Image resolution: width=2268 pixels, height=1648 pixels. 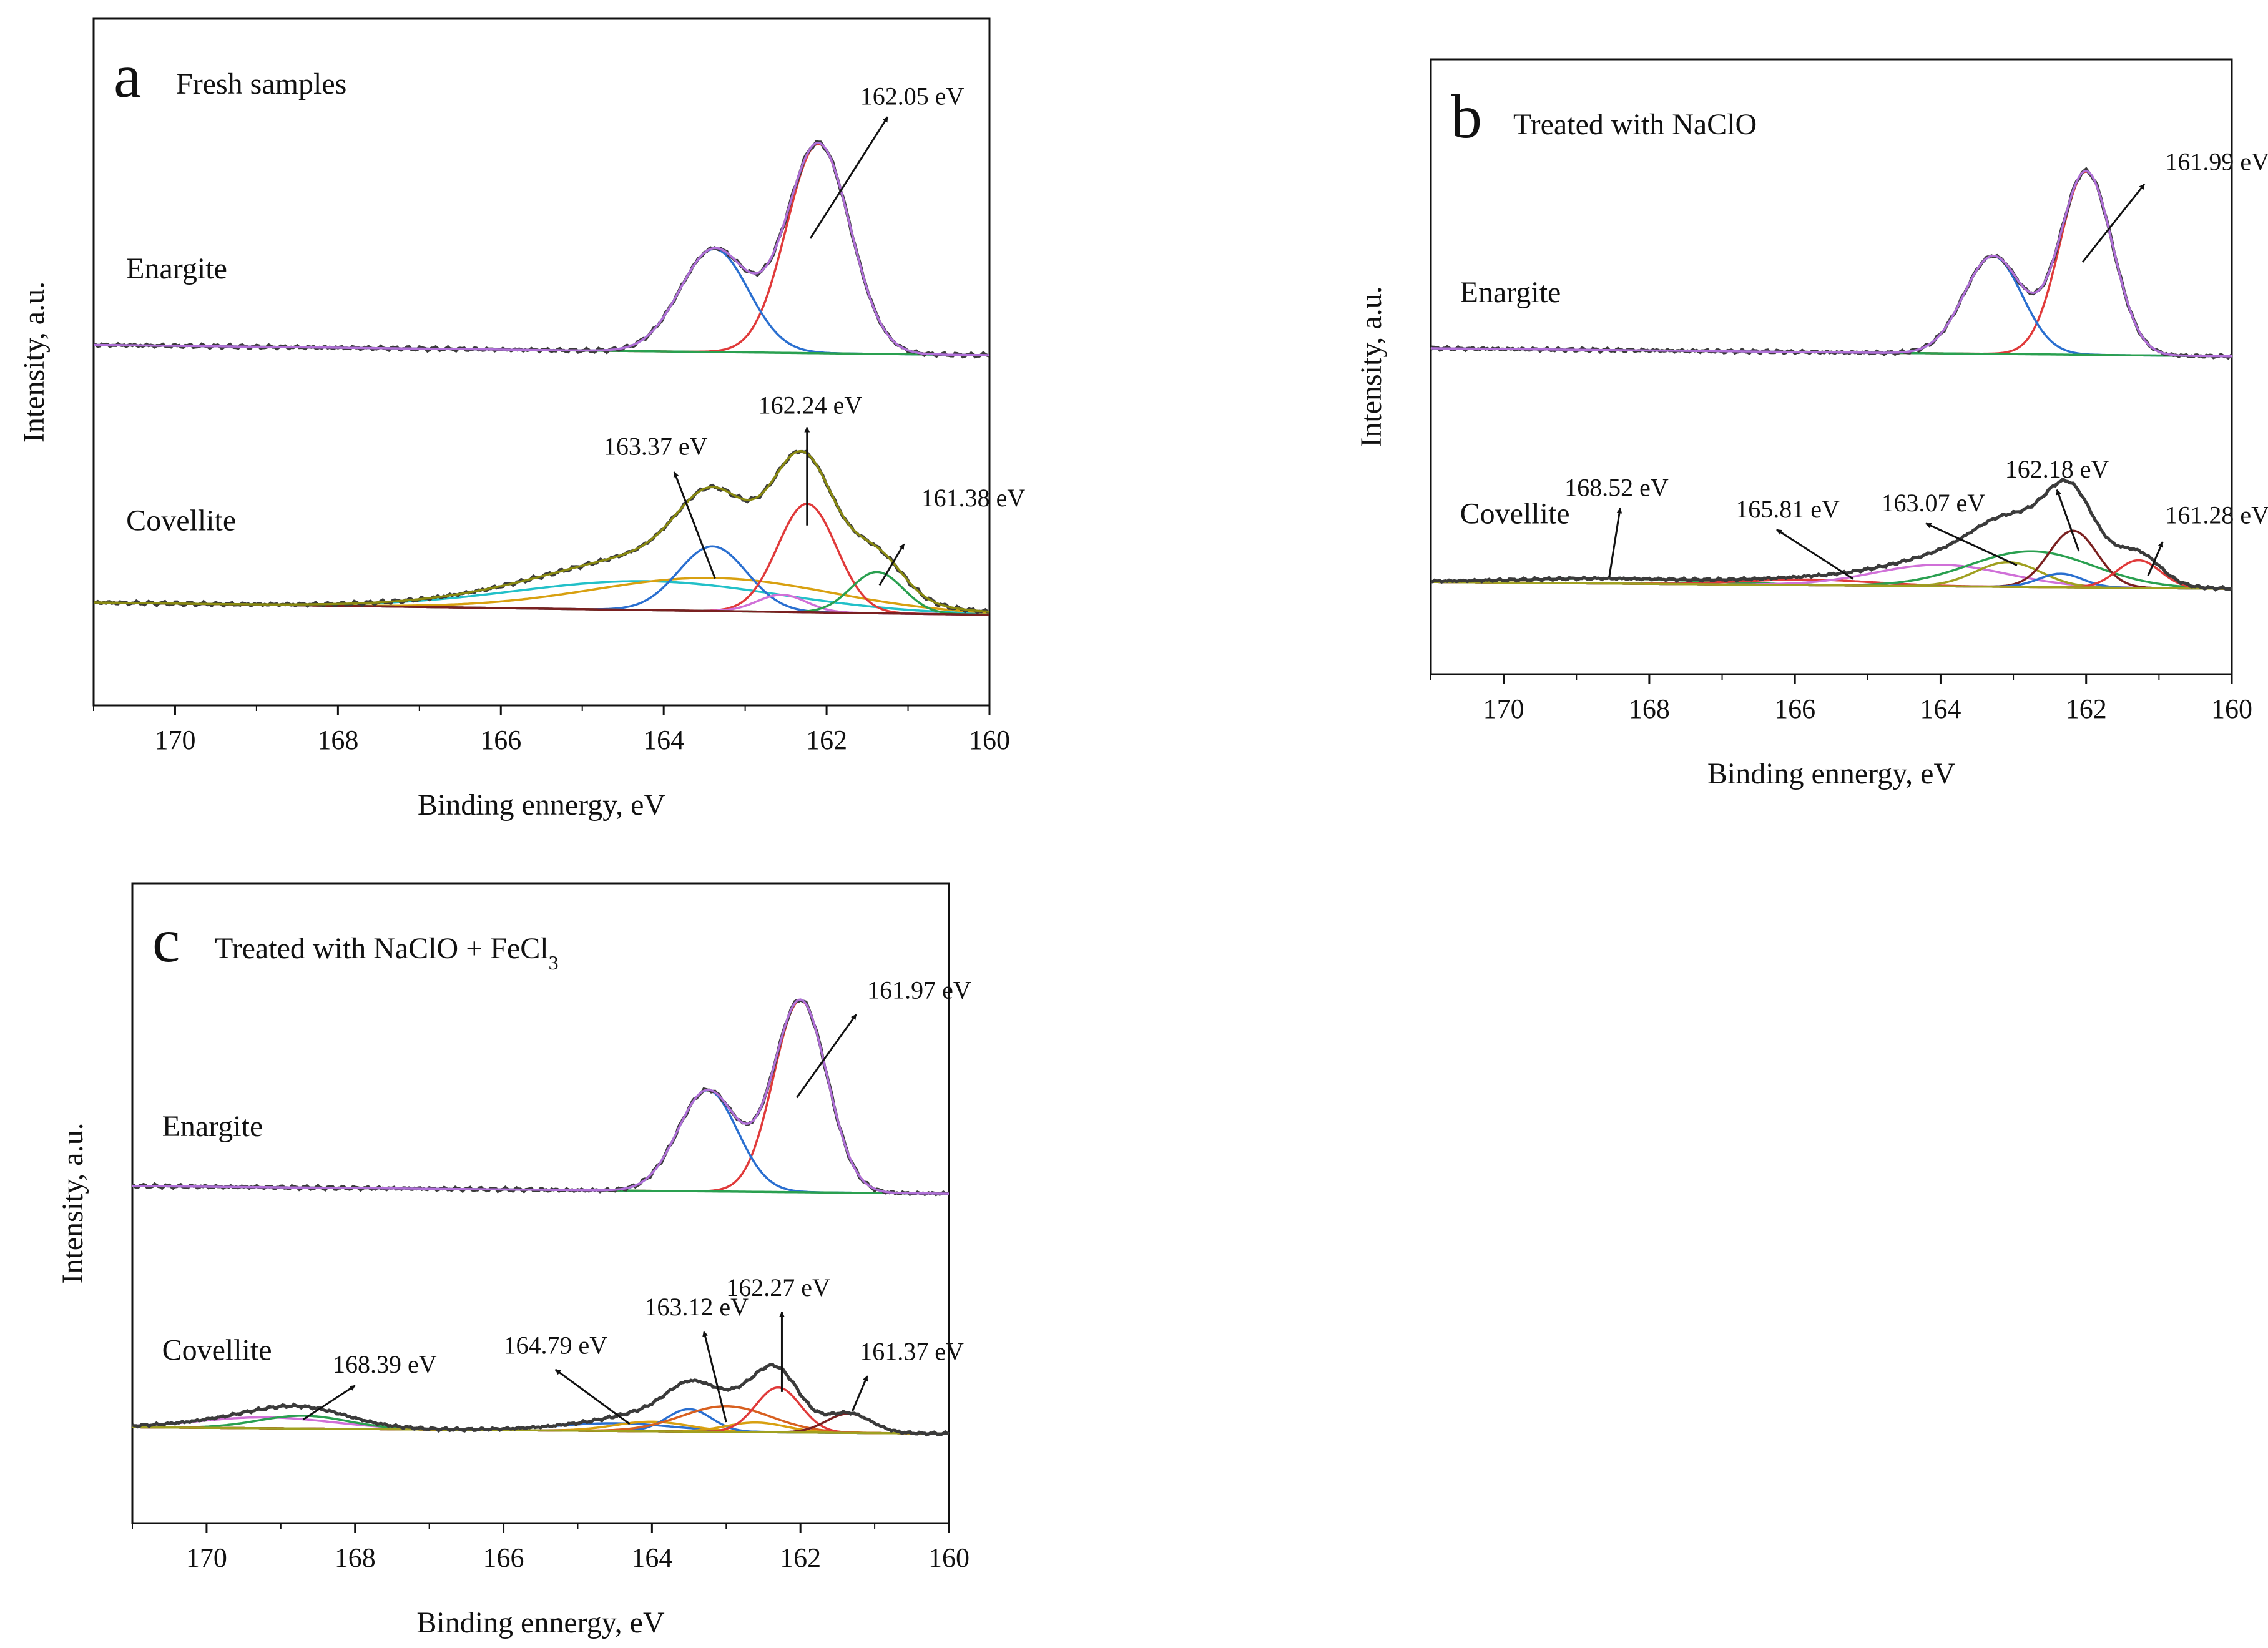 What do you see at coordinates (385, 1364) in the screenshot?
I see `annotation-label: 168.39 eV` at bounding box center [385, 1364].